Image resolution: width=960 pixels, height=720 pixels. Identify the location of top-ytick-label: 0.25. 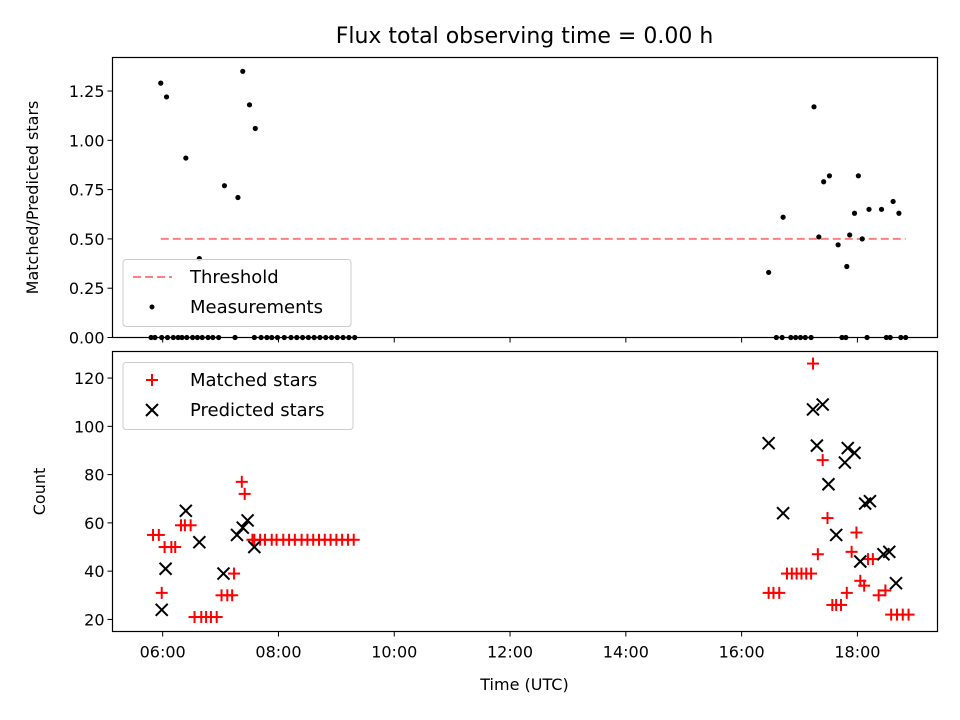
(87, 288).